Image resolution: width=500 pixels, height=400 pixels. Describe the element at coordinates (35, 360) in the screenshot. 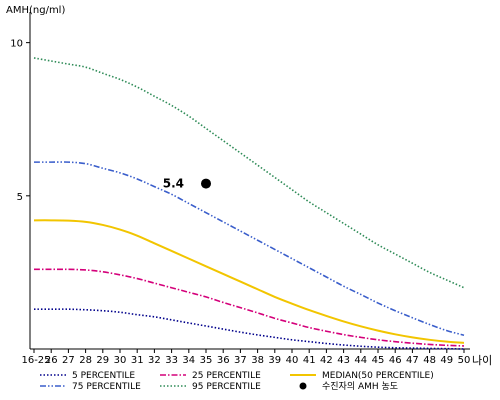

I see `x-tick-label: 16-25` at that location.